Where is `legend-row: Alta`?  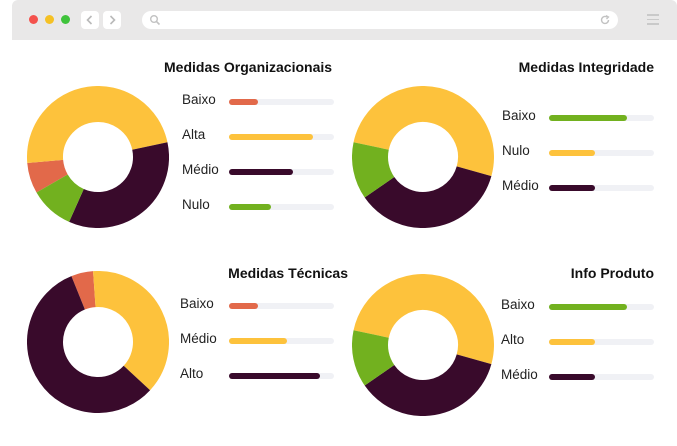
legend-row: Alta is located at coordinates (262, 136).